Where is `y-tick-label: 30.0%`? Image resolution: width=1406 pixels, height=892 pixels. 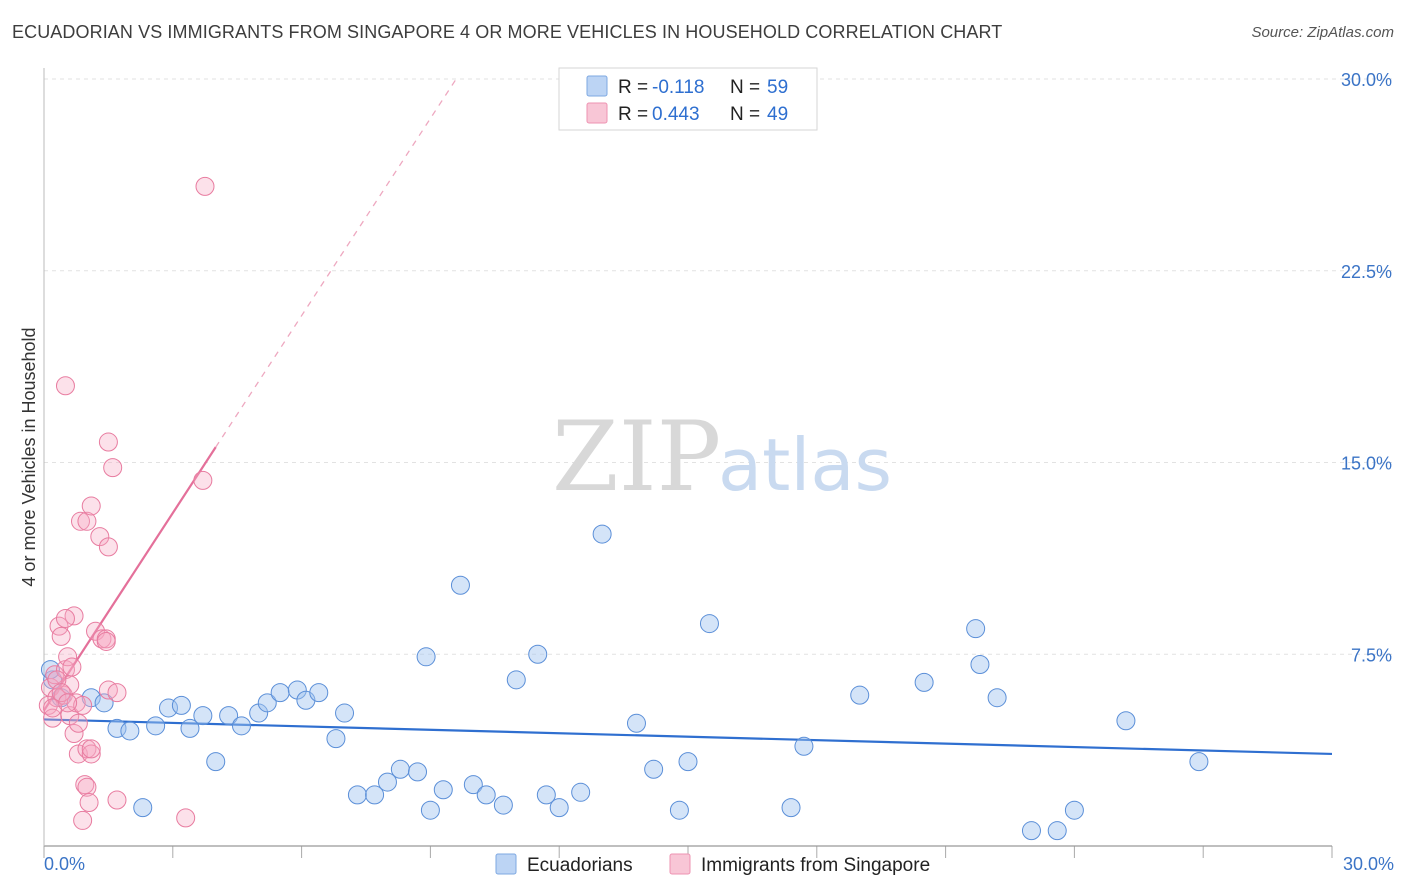
y-tick-label: 30.0% is located at coordinates (1366, 80).